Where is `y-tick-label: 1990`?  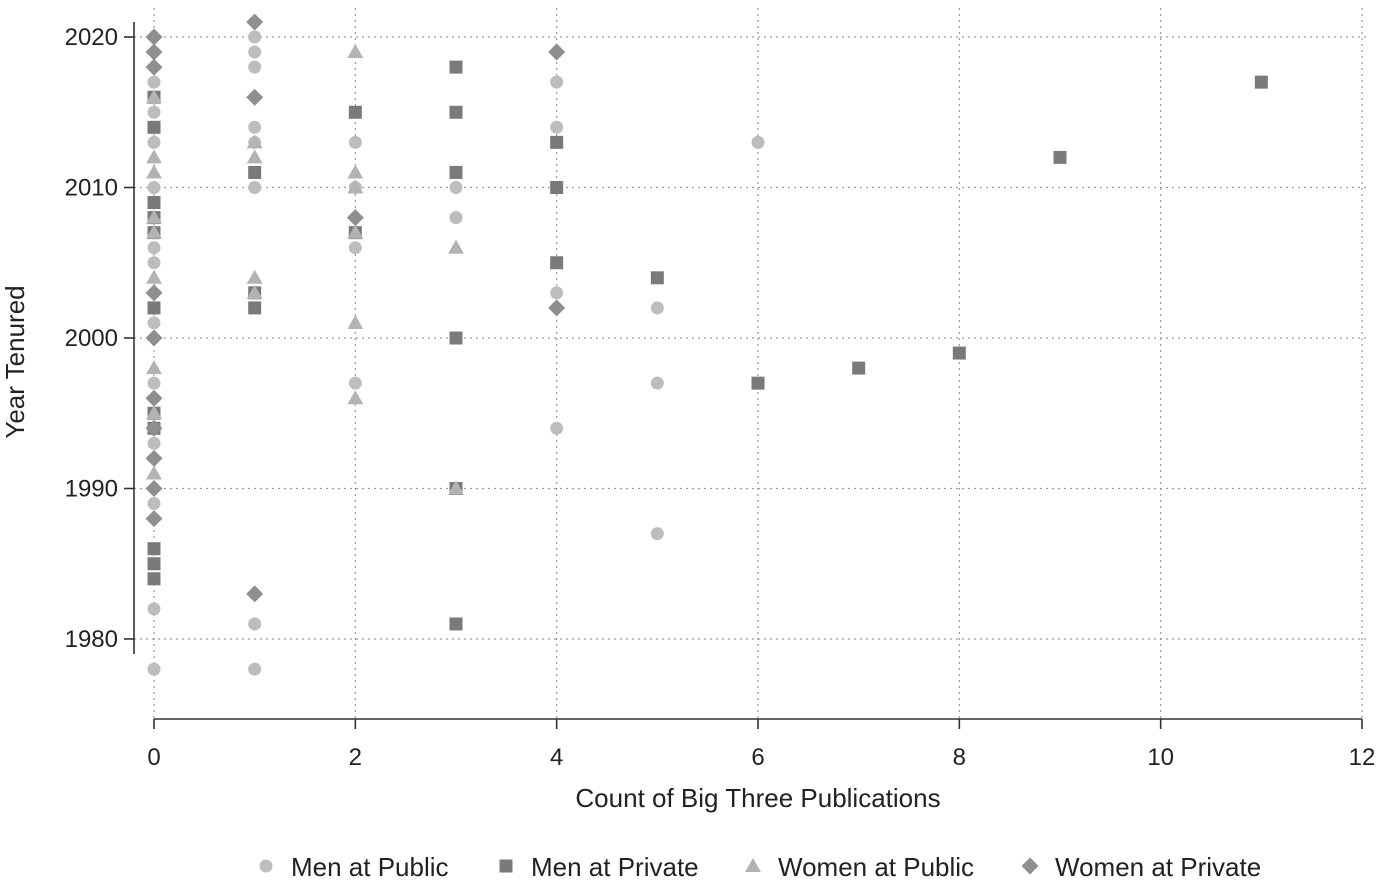
y-tick-label: 1990 is located at coordinates (91, 489).